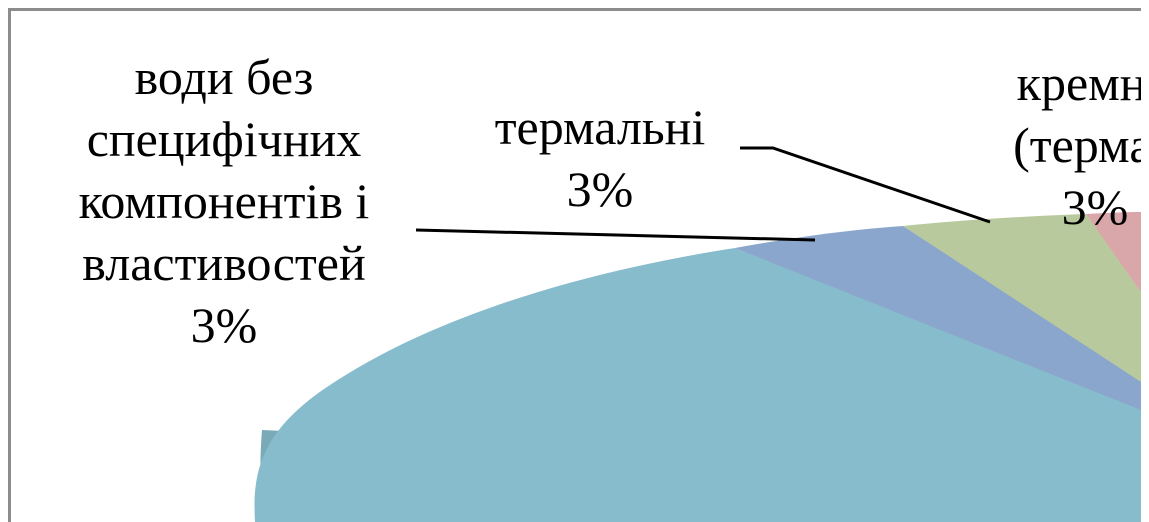 This screenshot has height=522, width=1149. I want to click on leader-line-water-without-specific-components, so click(615, 235).